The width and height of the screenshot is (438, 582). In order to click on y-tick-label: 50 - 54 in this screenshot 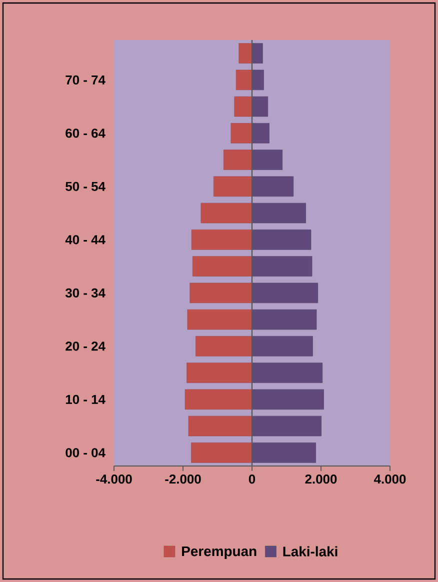, I will do `click(86, 187)`.